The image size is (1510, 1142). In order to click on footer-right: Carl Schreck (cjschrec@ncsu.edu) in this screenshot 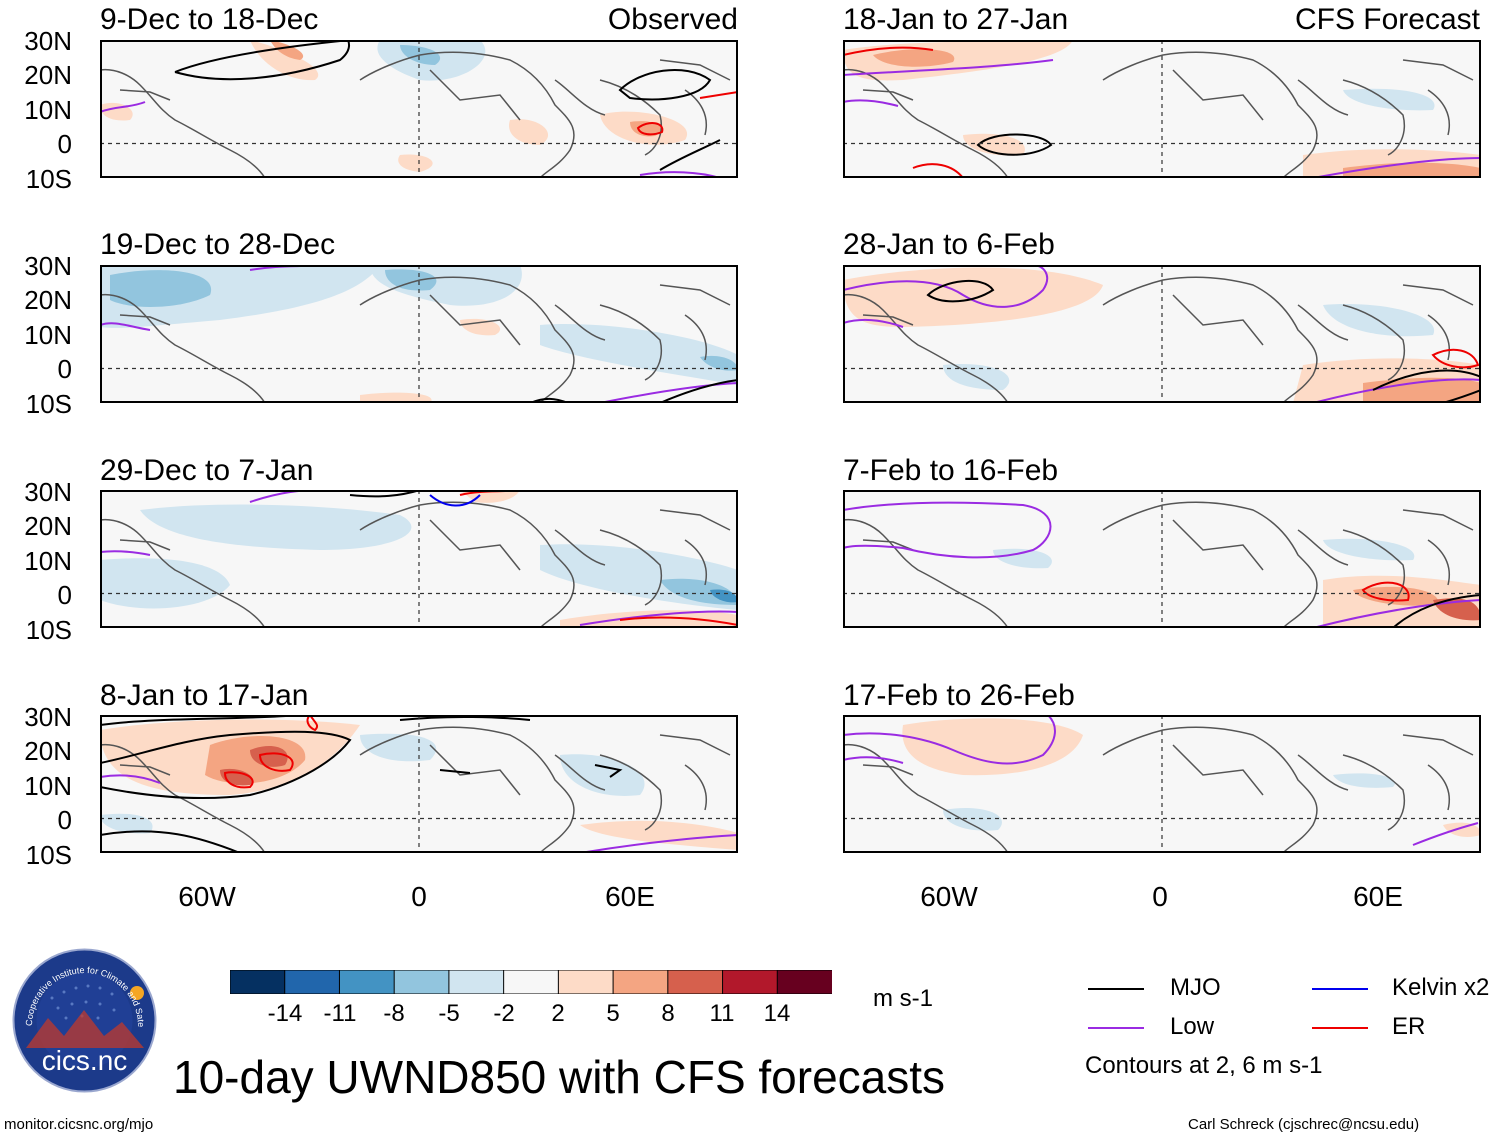, I will do `click(1304, 1124)`.